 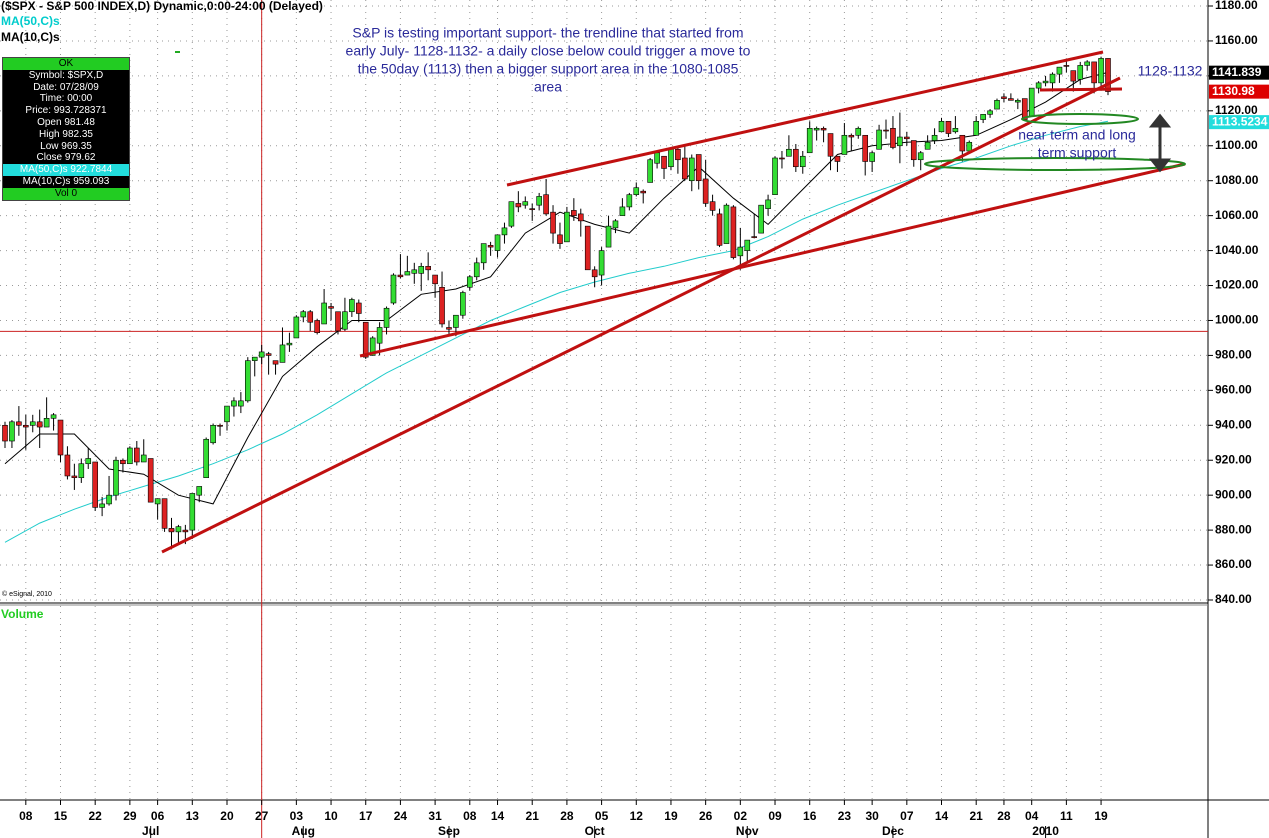 I want to click on y-tick-label: 1180.00, so click(x=1236, y=6).